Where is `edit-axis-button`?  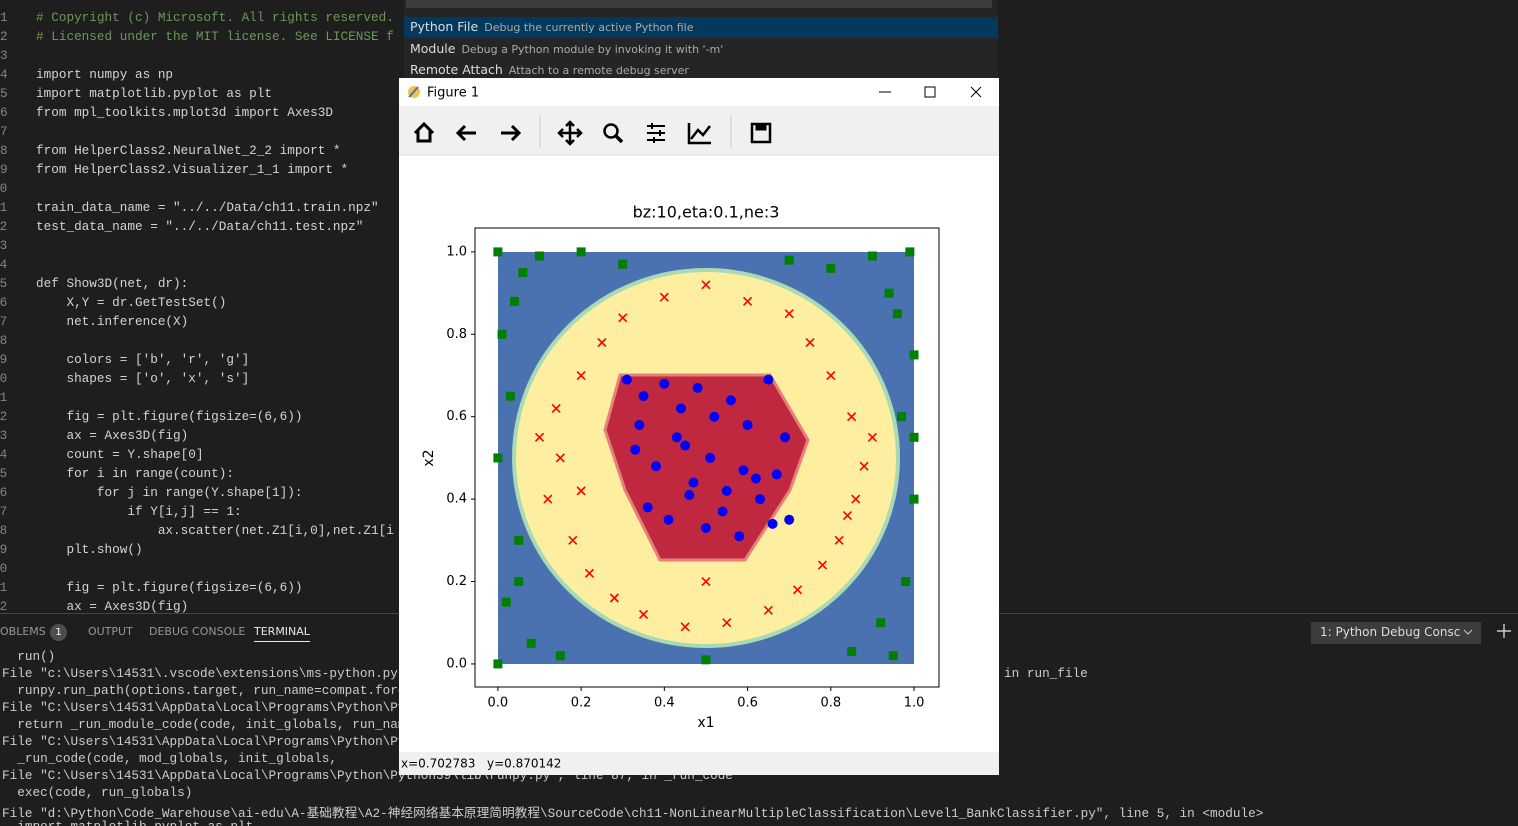 edit-axis-button is located at coordinates (699, 134).